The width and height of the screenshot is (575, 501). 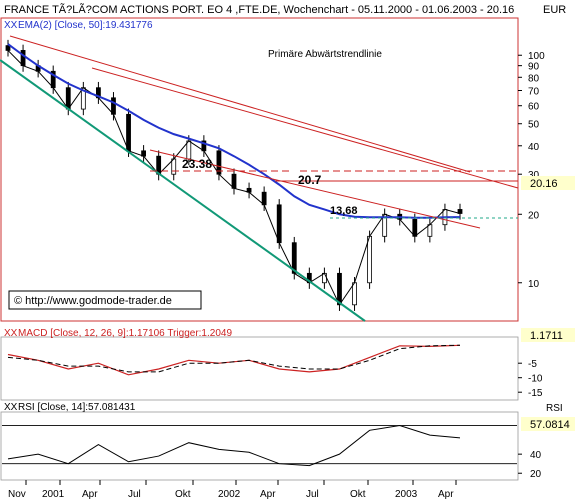 I want to click on price-y-tick-label: 100, so click(x=536, y=56).